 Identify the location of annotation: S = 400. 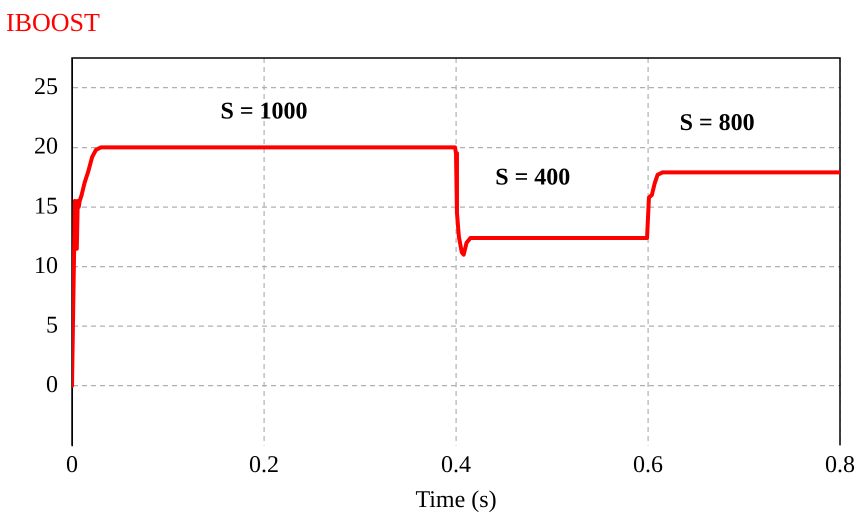
(532, 177).